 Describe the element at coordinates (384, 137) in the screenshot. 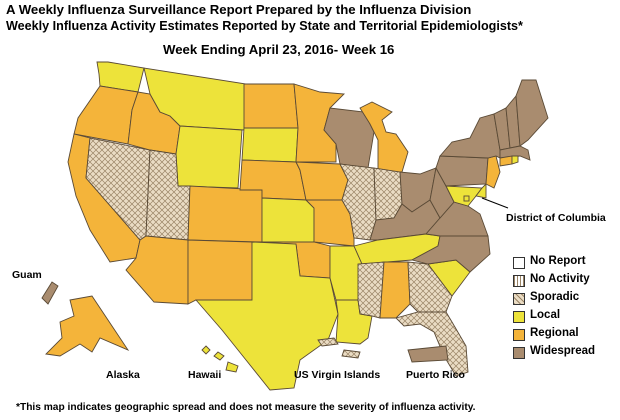

I see `state-MI` at that location.